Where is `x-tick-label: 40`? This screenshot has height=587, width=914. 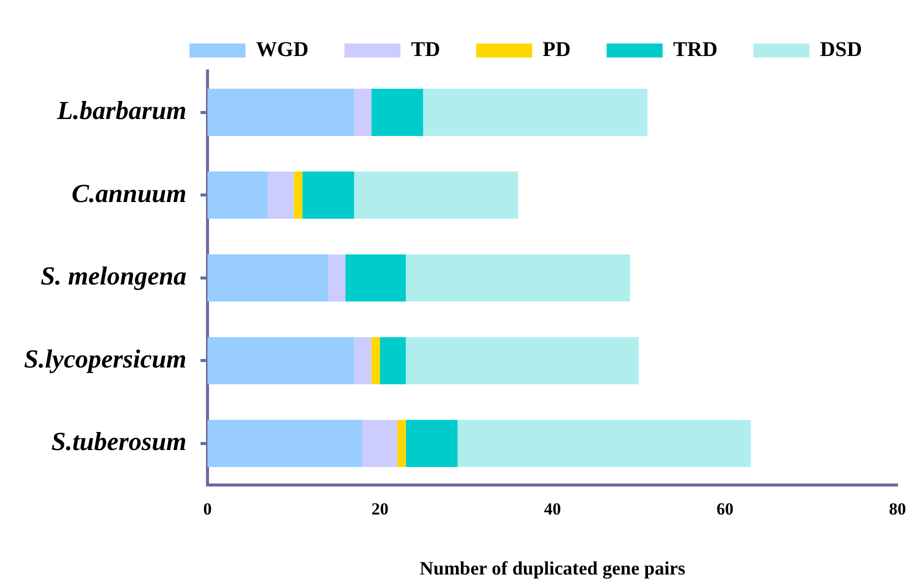 x-tick-label: 40 is located at coordinates (552, 508).